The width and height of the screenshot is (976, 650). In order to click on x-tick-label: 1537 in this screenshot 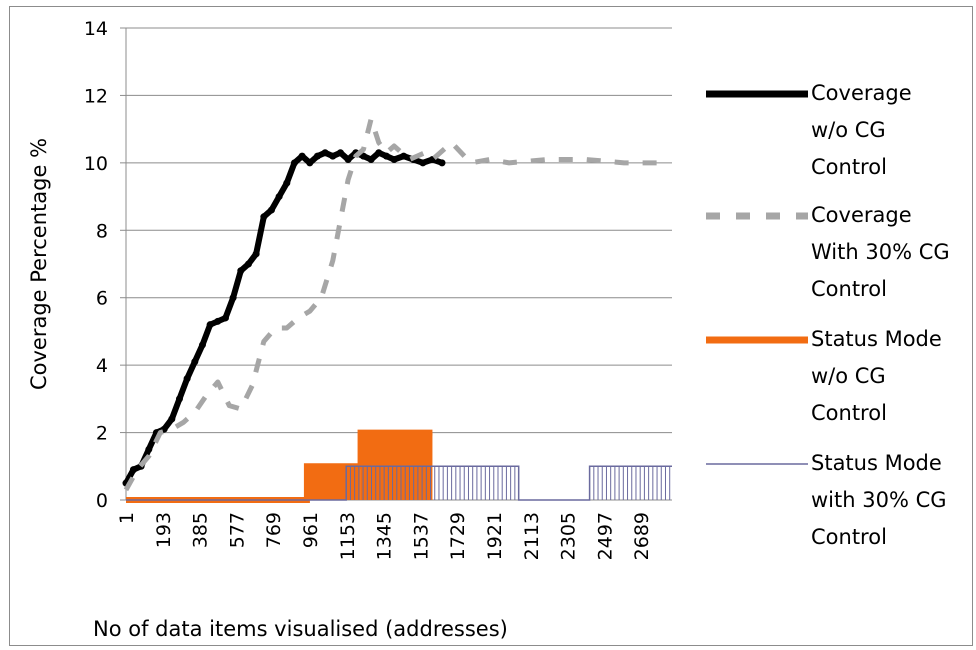, I will do `click(421, 536)`.